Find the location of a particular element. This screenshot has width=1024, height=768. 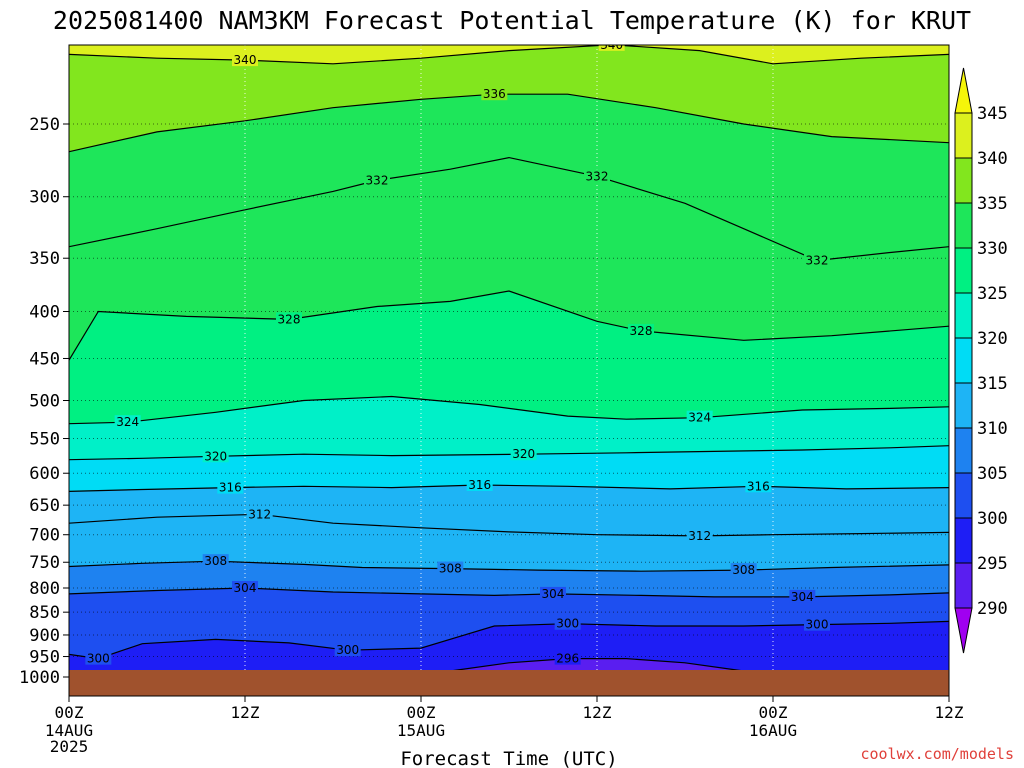

contour-label-312-0: 312 is located at coordinates (259, 514).